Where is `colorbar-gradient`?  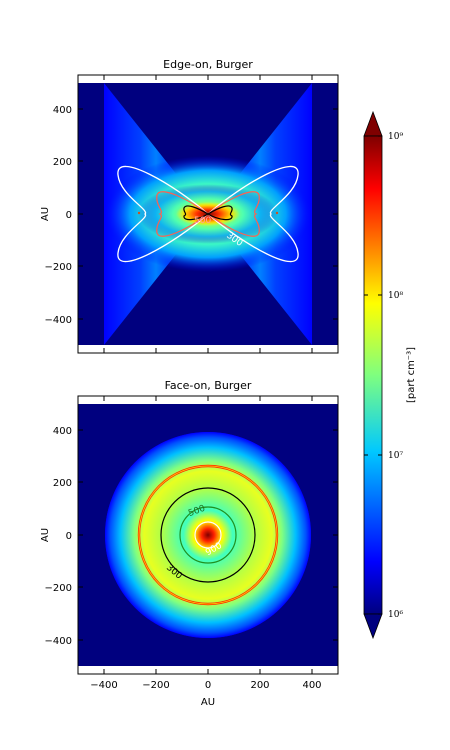
colorbar-gradient is located at coordinates (373, 375).